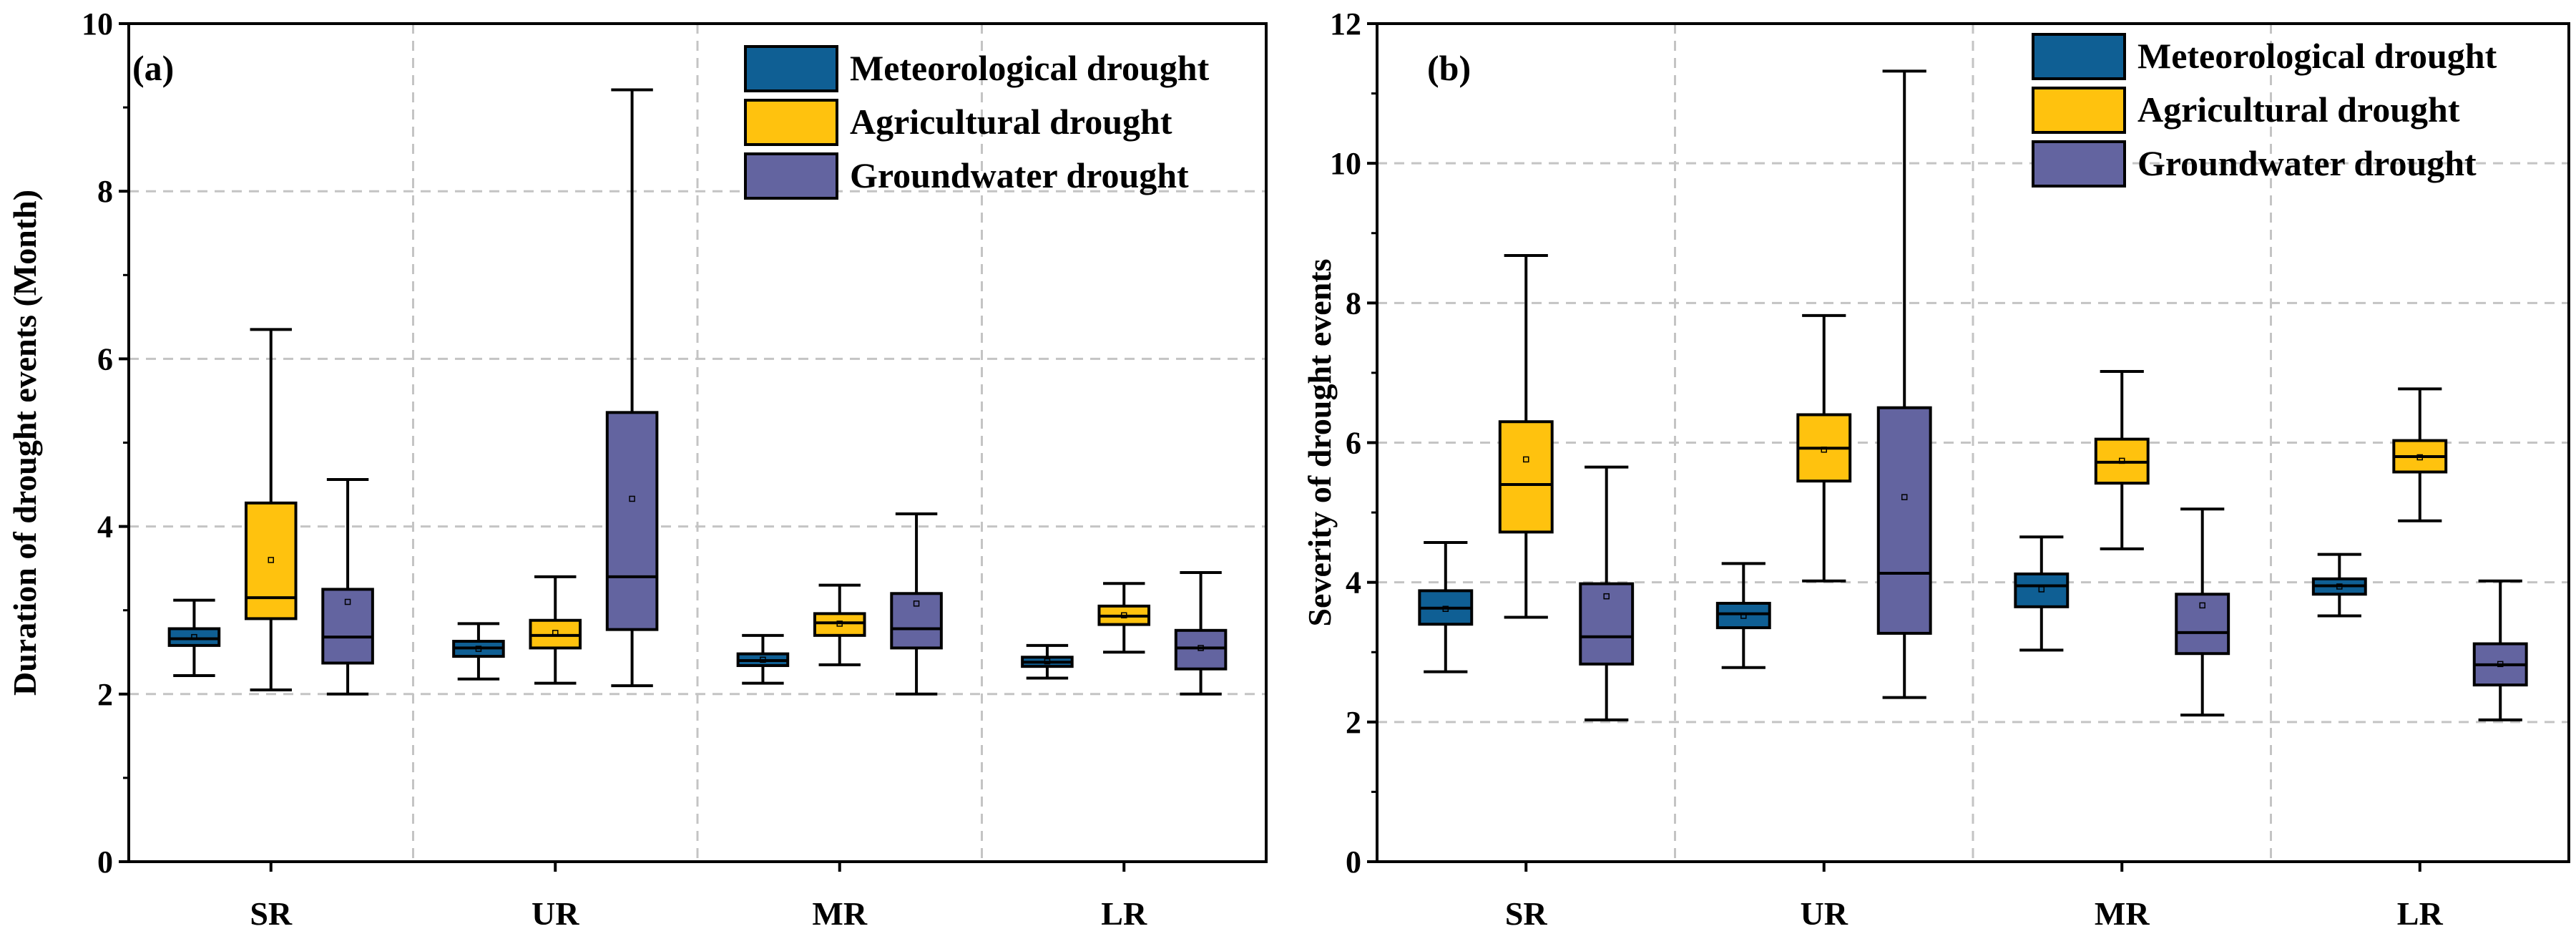 The width and height of the screenshot is (2576, 949). I want to click on panel-b-y-tick-label: 2, so click(1353, 722).